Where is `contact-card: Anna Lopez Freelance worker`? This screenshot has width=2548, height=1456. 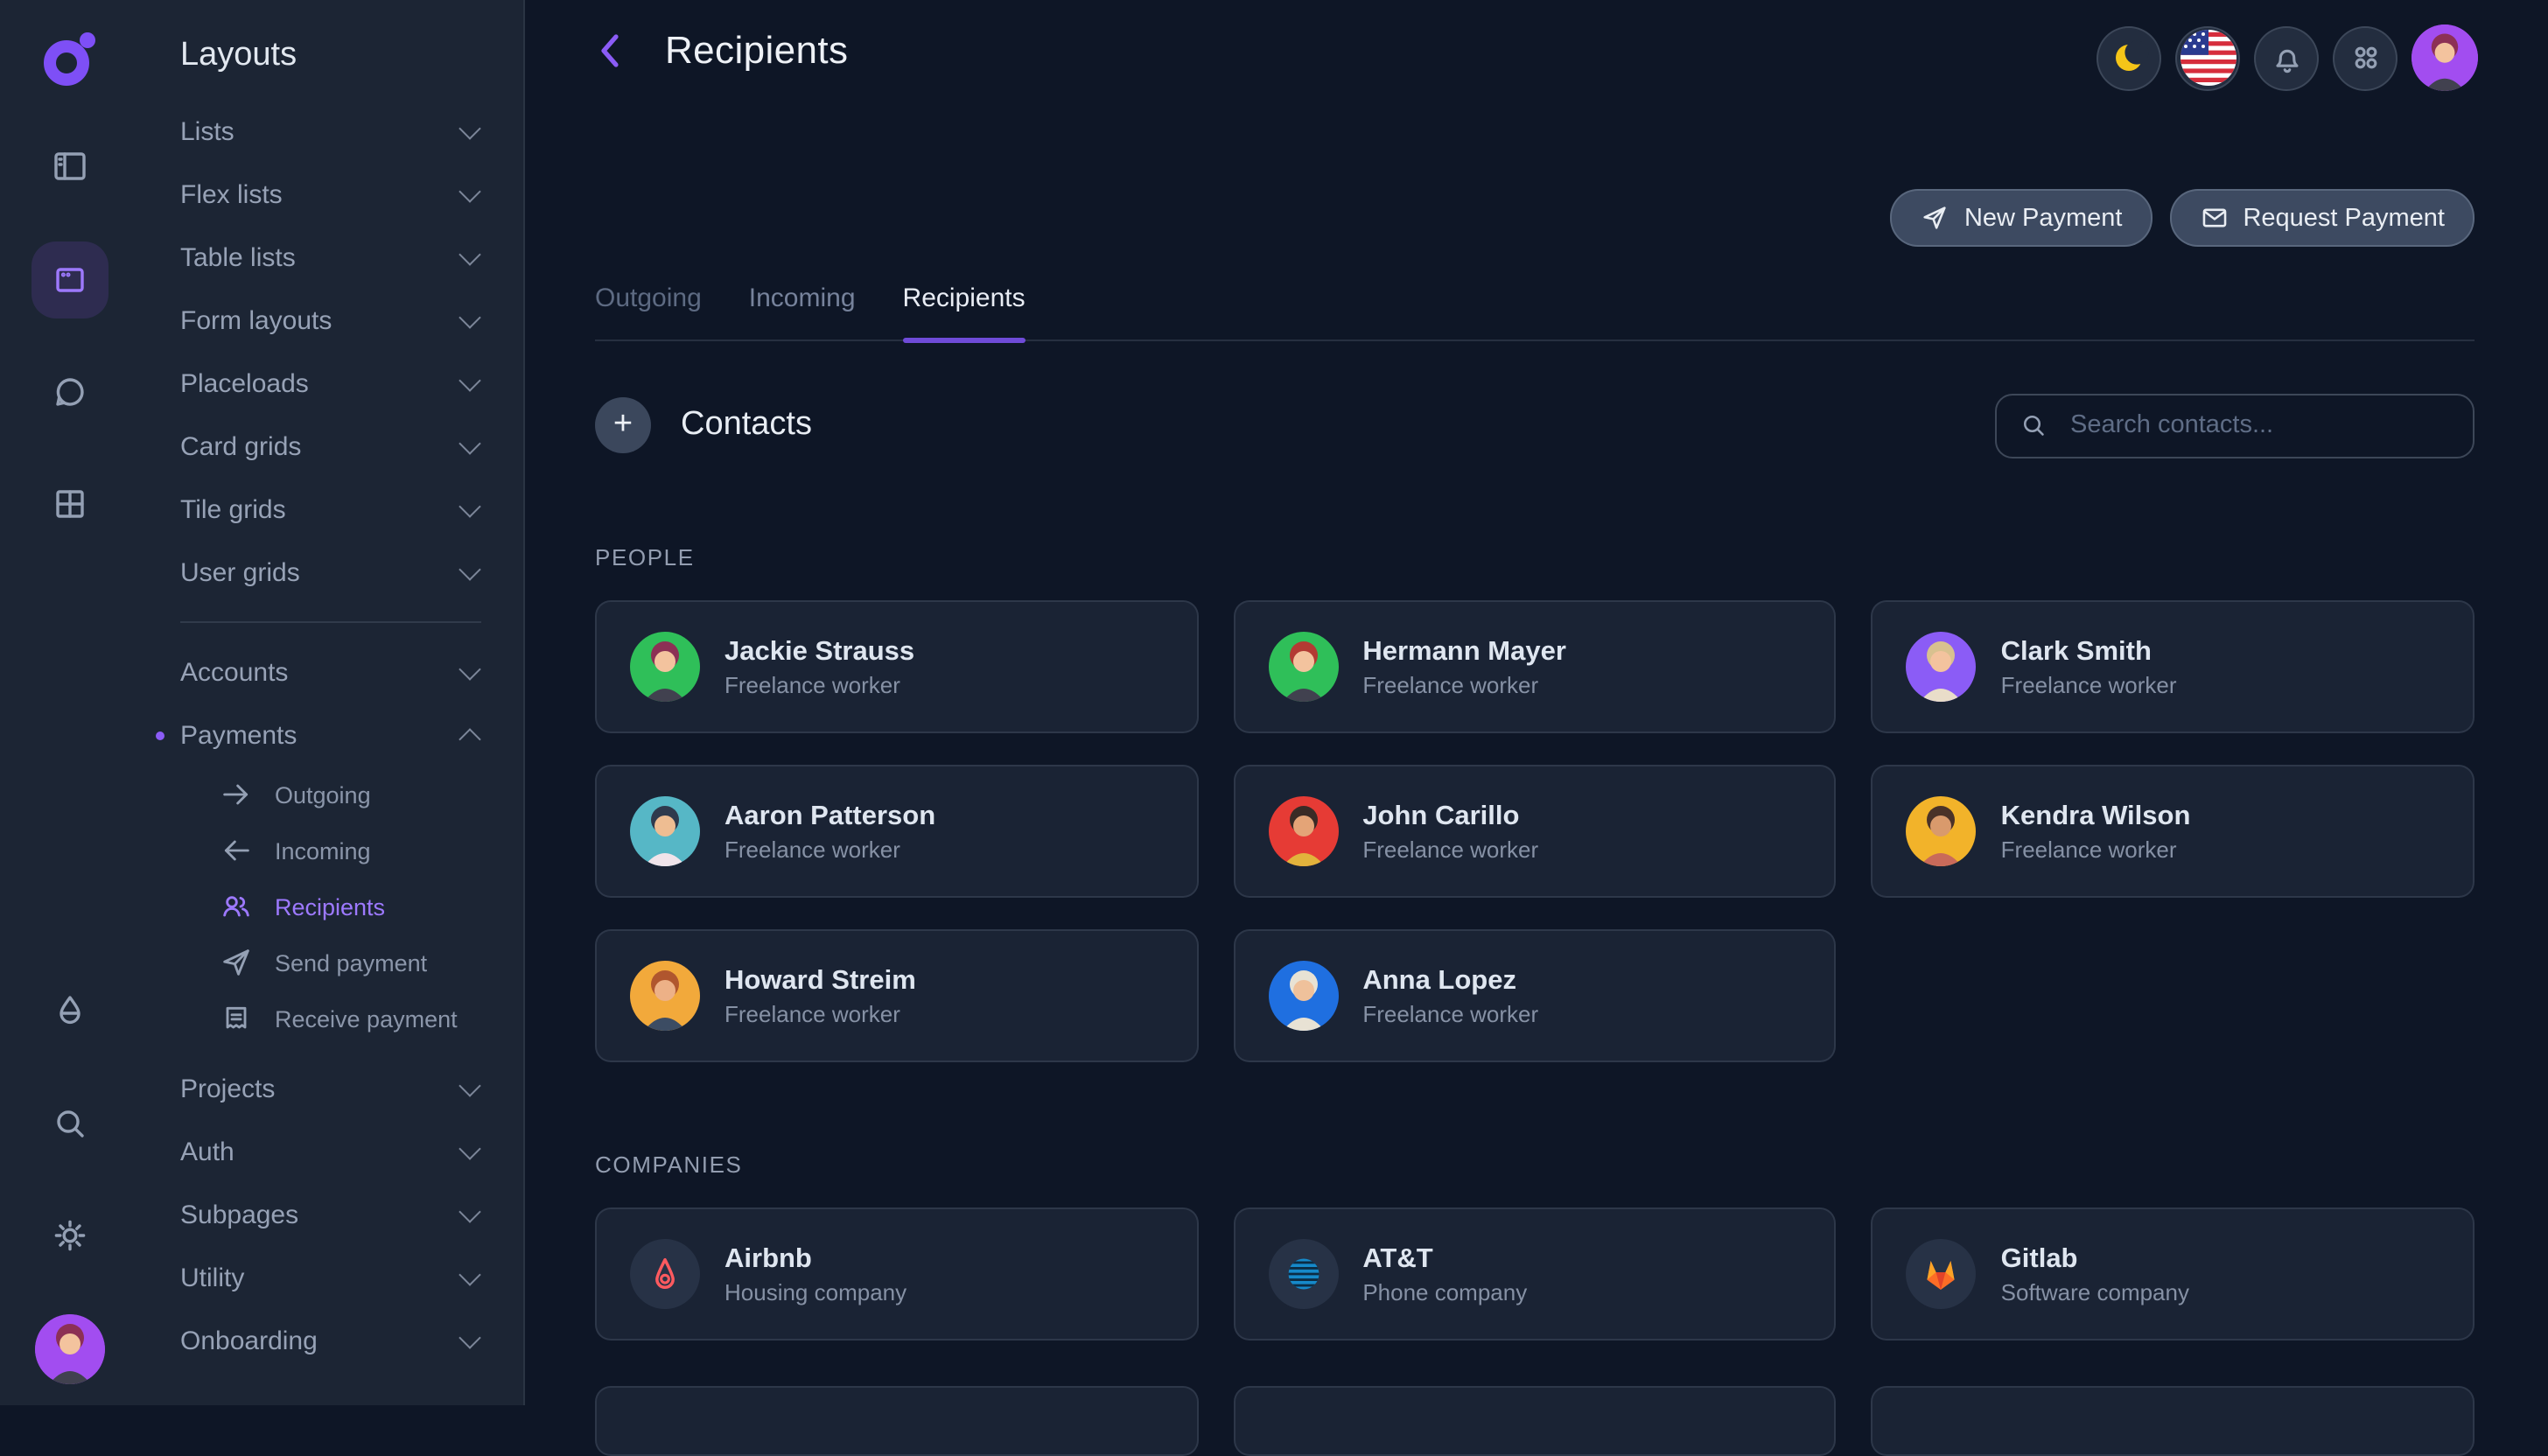
contact-card: Anna Lopez Freelance worker is located at coordinates (1535, 995).